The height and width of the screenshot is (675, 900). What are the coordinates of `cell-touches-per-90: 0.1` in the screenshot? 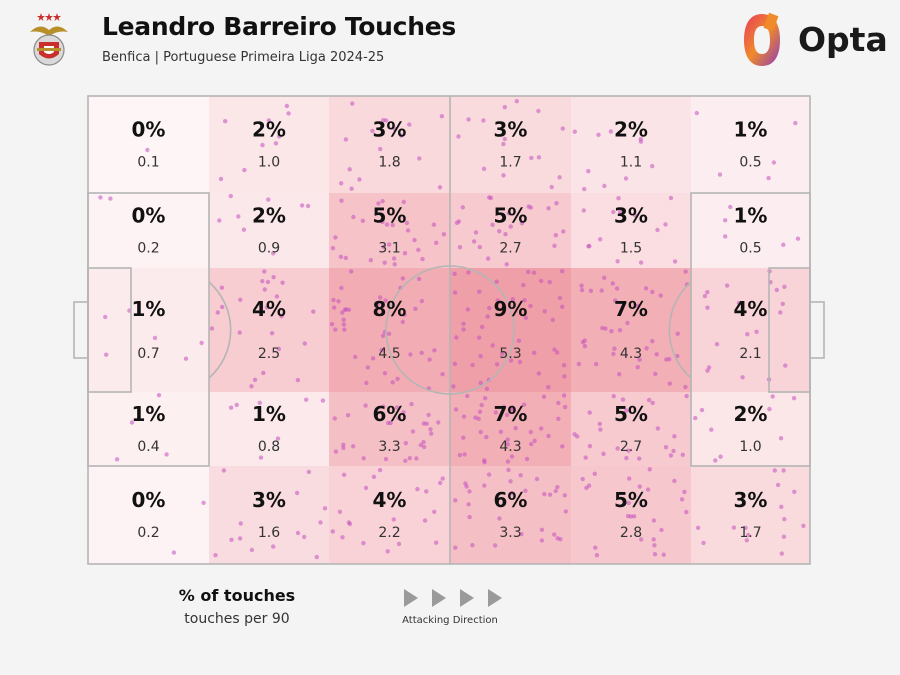 It's located at (148, 163).